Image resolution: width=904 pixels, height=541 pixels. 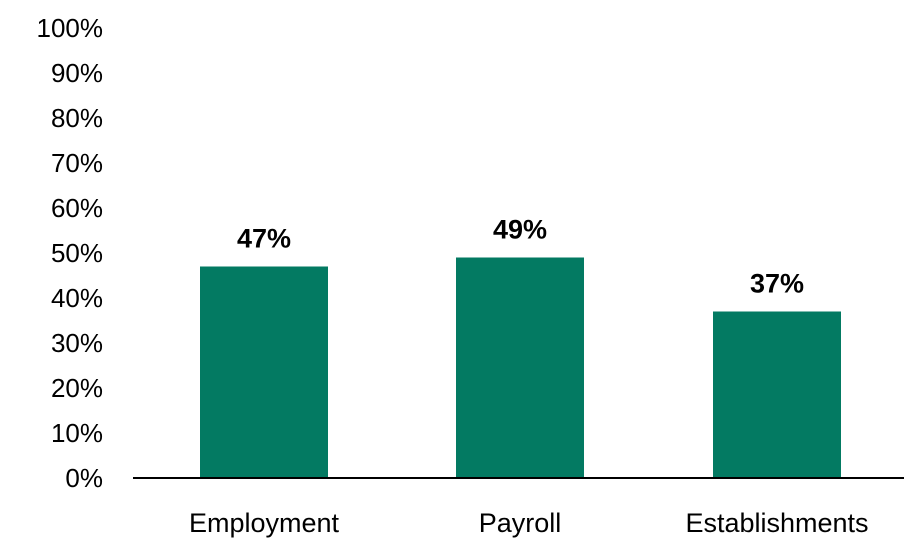 What do you see at coordinates (77, 433) in the screenshot?
I see `y-tick-label: 10%` at bounding box center [77, 433].